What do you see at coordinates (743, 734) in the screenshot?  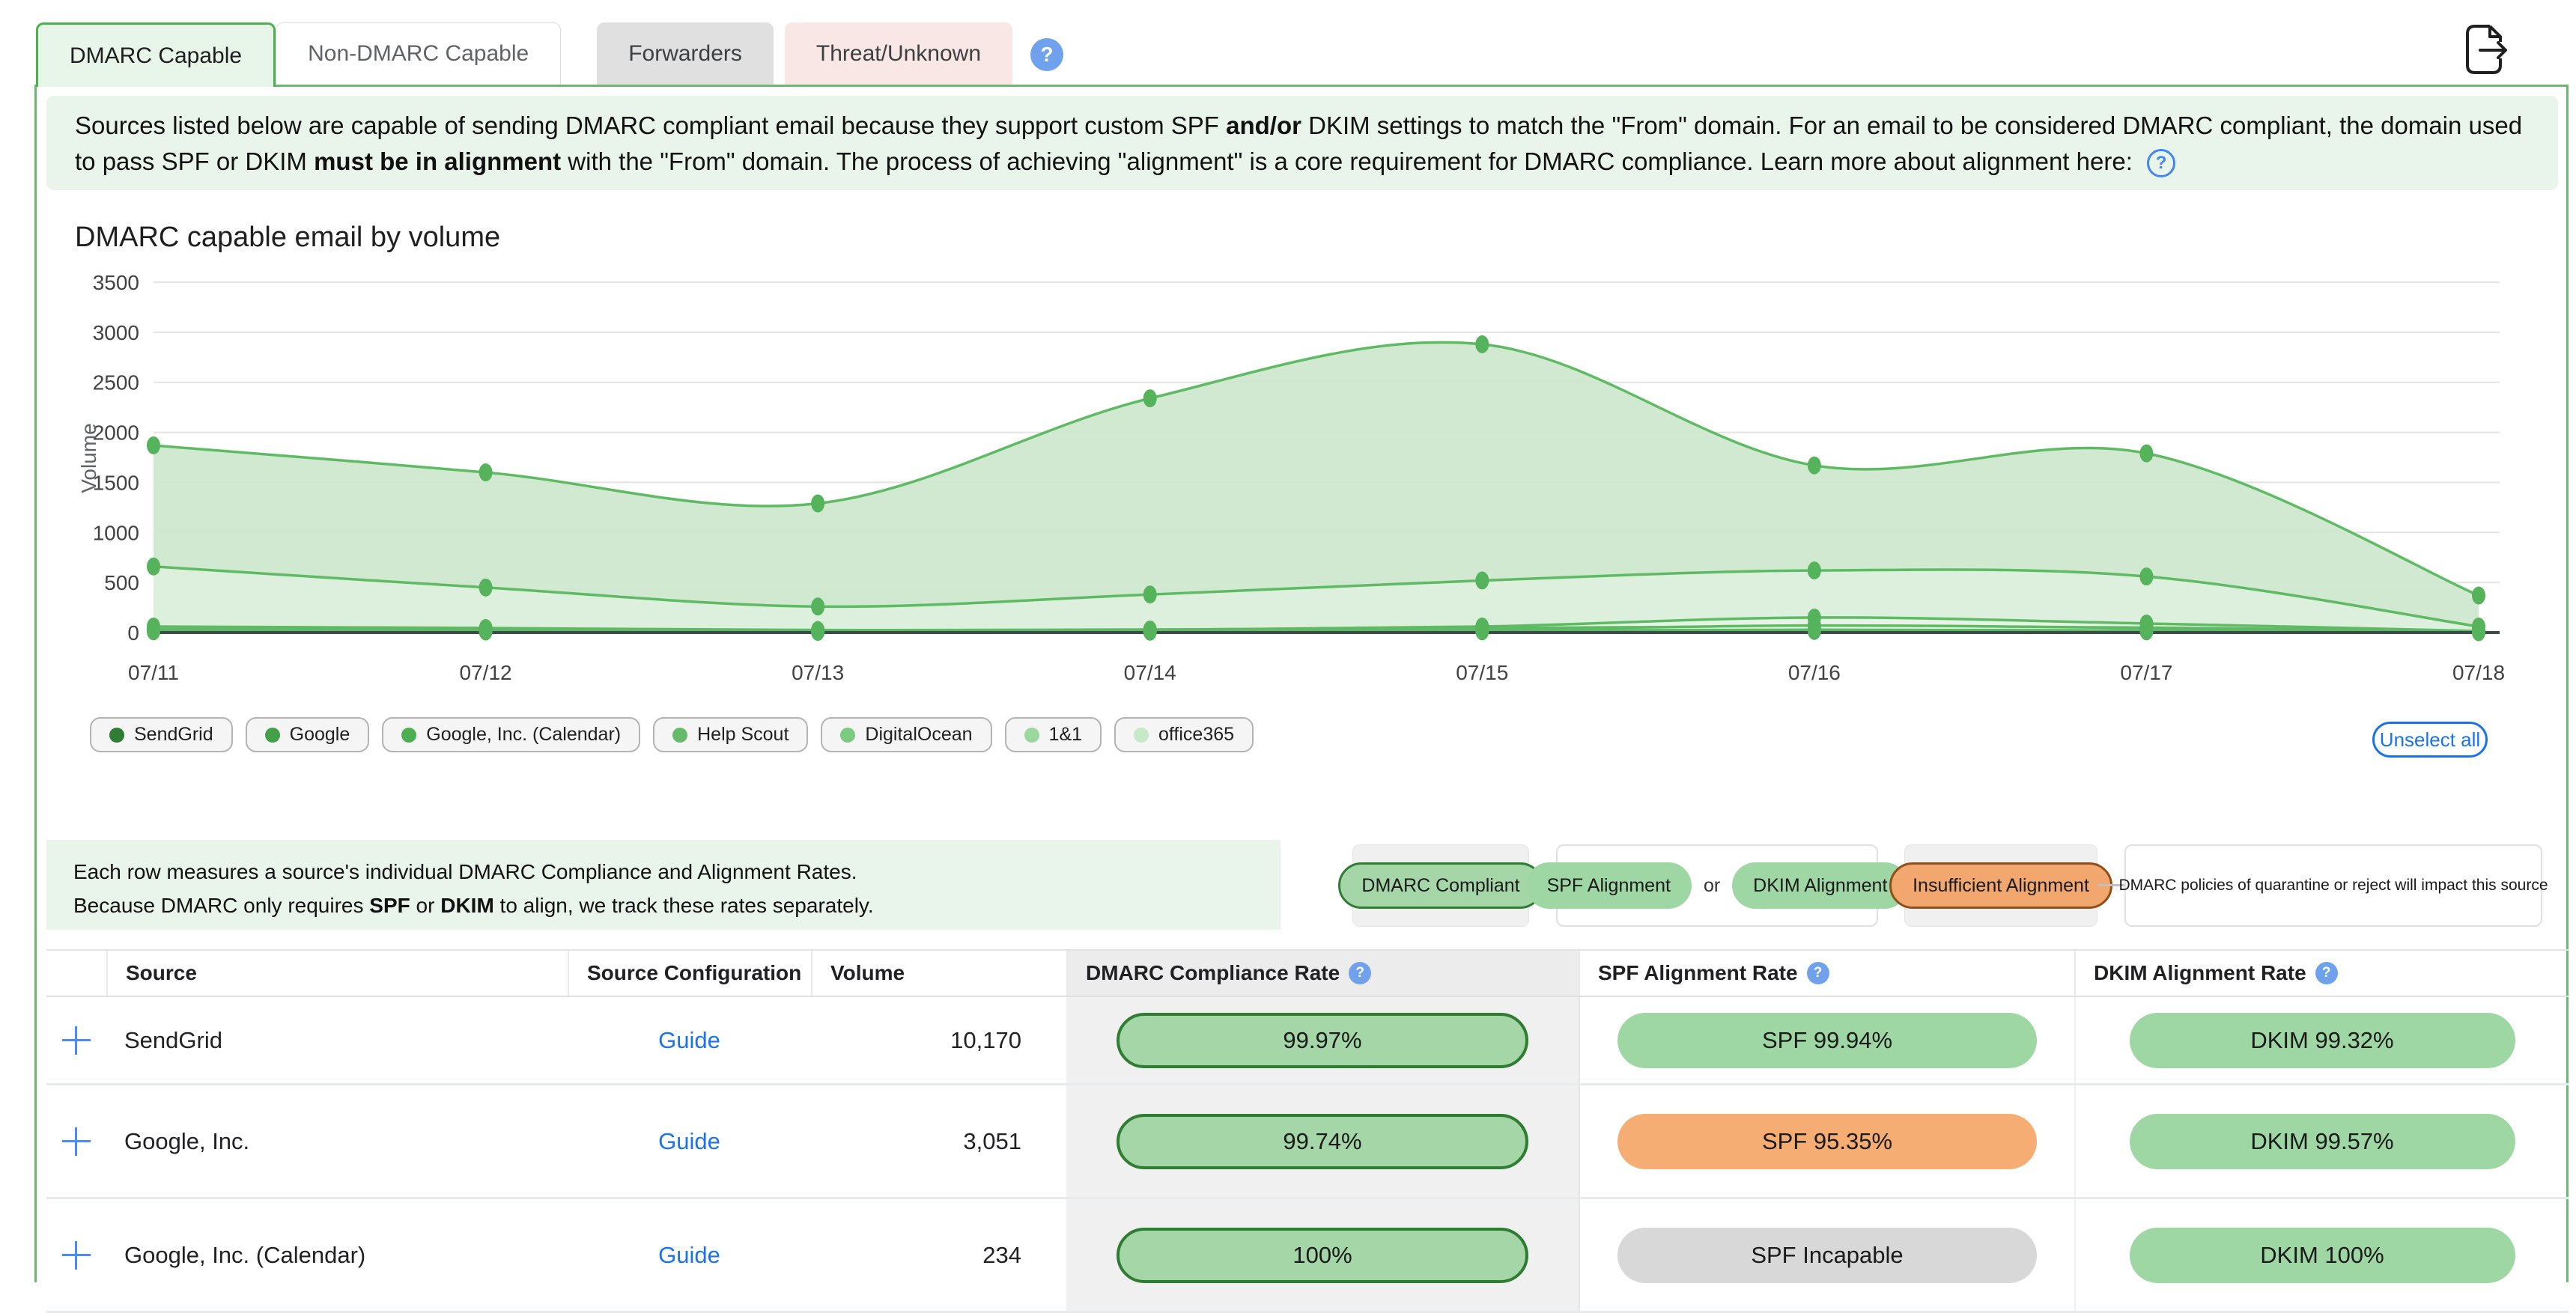 I see `series-label: Help Scout` at bounding box center [743, 734].